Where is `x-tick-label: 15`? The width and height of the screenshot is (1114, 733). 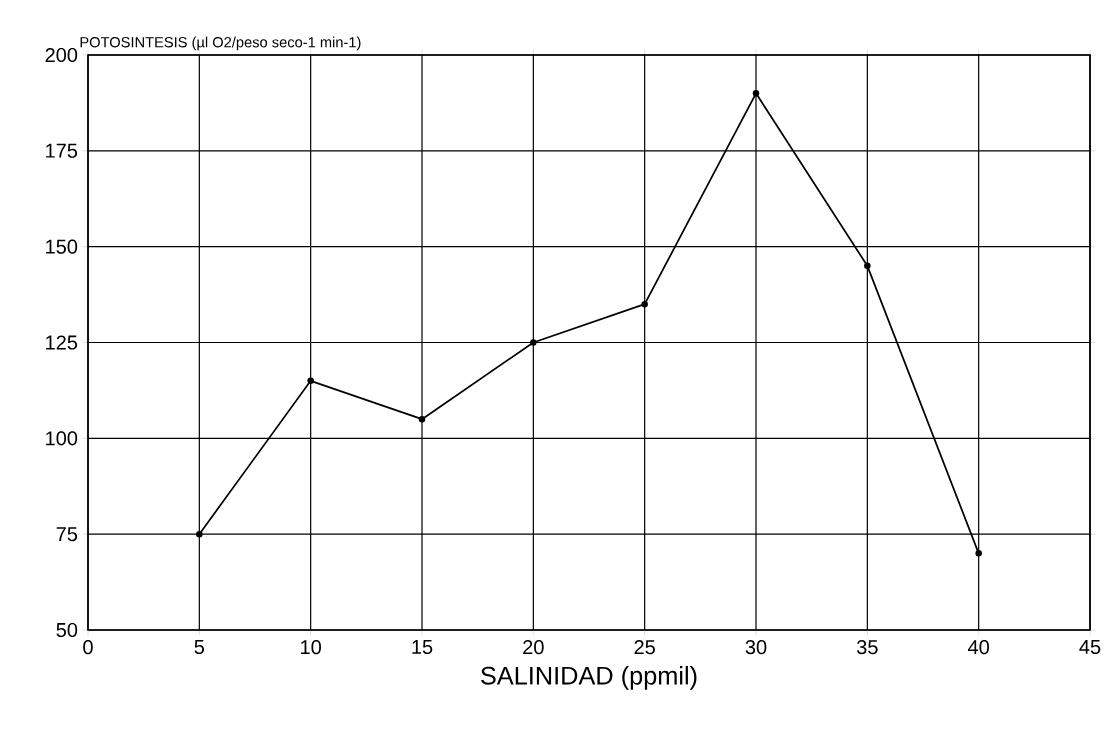
x-tick-label: 15 is located at coordinates (422, 647).